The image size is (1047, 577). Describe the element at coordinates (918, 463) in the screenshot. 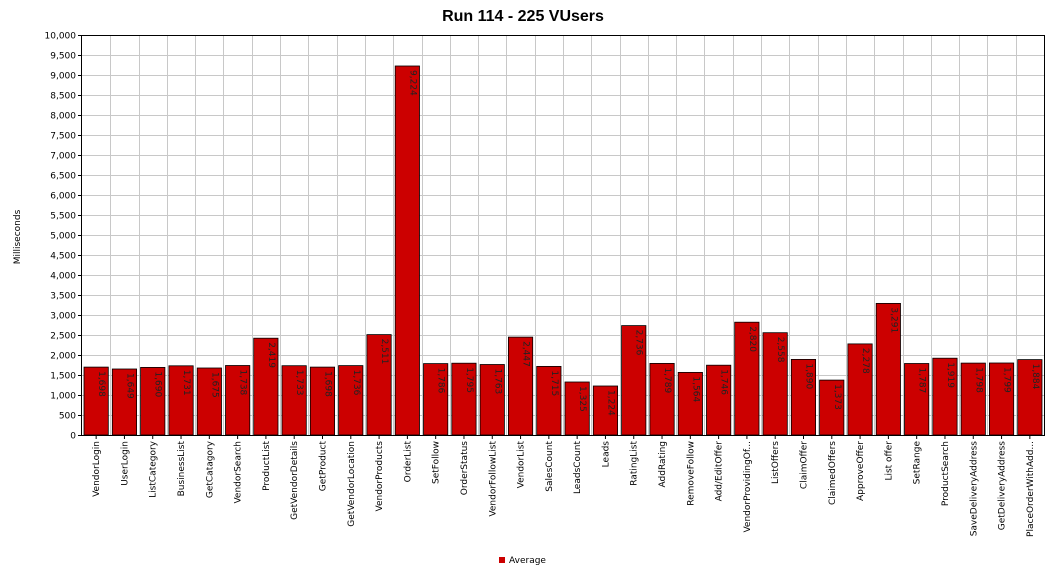

I see `x-tick-label: SetRange` at that location.